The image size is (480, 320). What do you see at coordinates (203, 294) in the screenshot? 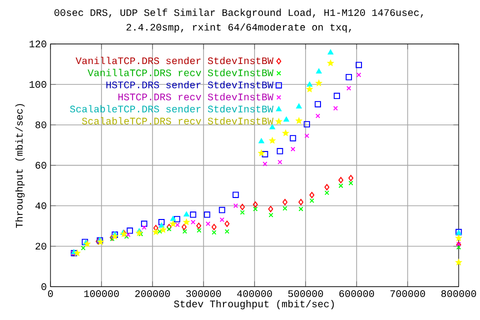
I see `x-tick-label: 300000` at bounding box center [203, 294].